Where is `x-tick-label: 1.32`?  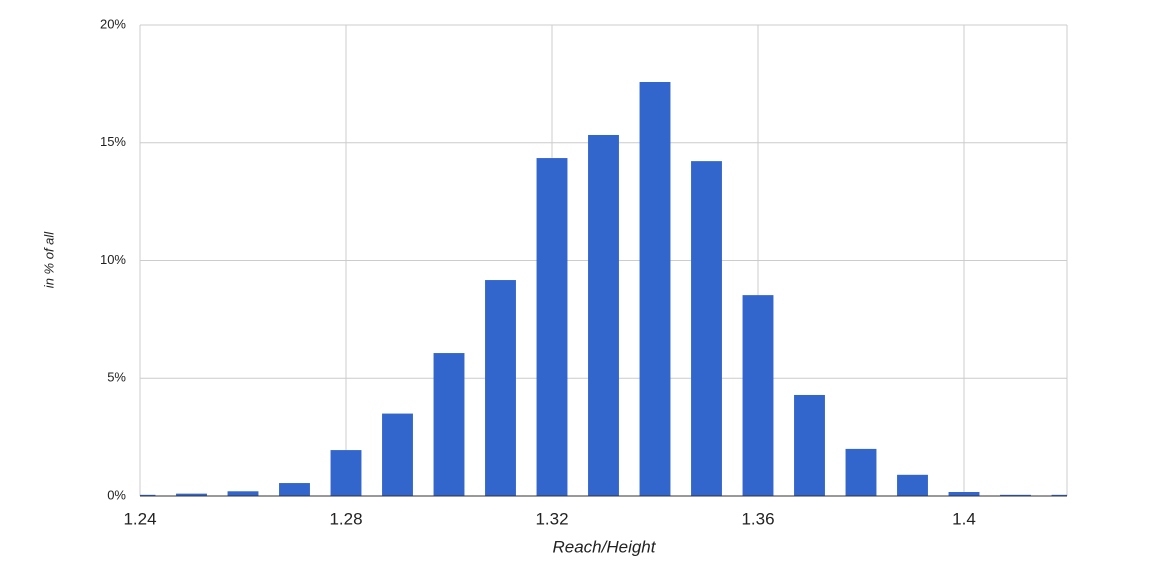
x-tick-label: 1.32 is located at coordinates (551, 518).